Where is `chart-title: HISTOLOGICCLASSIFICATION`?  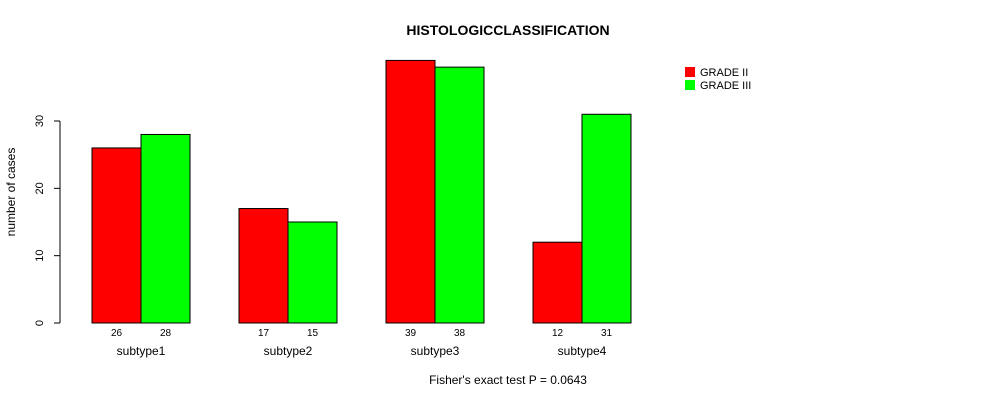 chart-title: HISTOLOGICCLASSIFICATION is located at coordinates (507, 30).